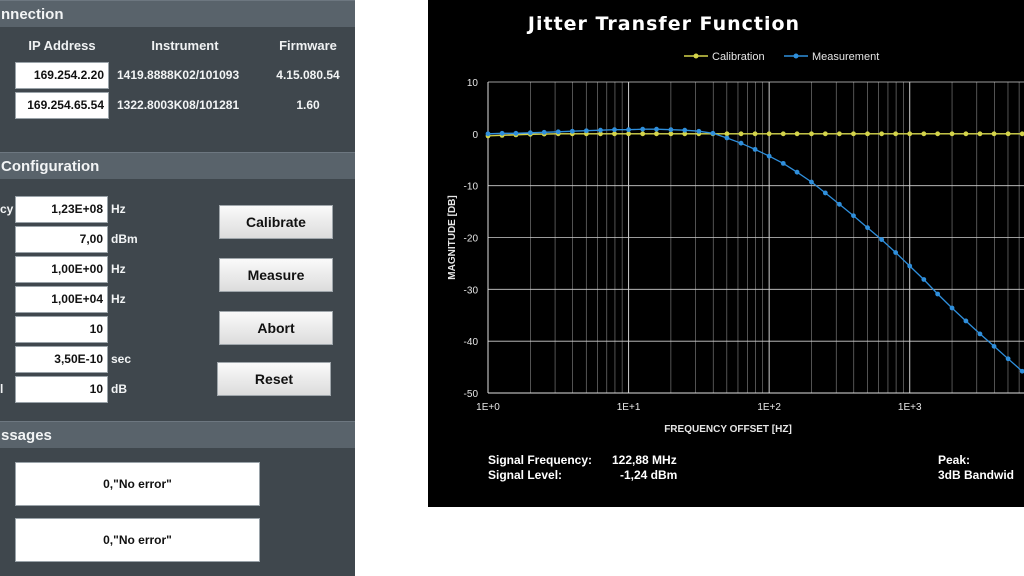 The image size is (1024, 576). What do you see at coordinates (540, 460) in the screenshot?
I see `signal-frequency-label: Signal Frequency:` at bounding box center [540, 460].